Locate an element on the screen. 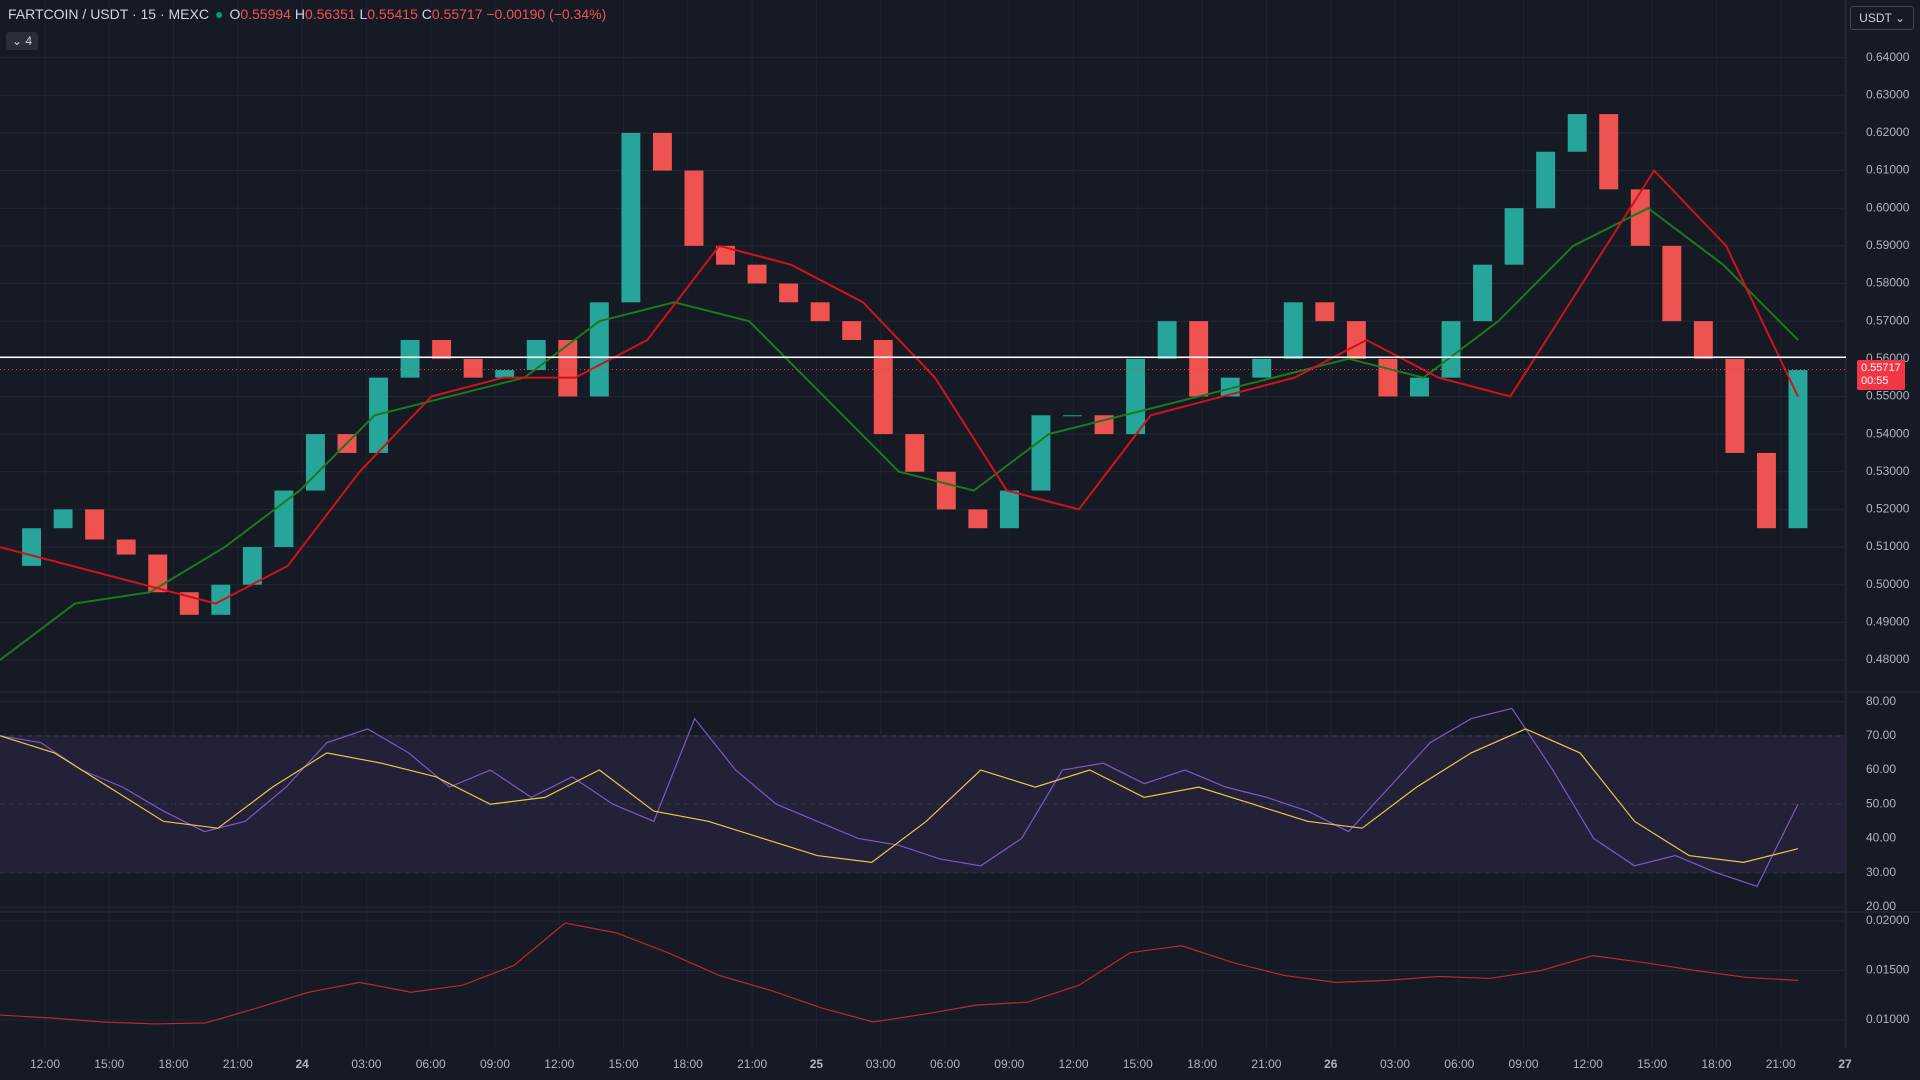  y-tick-label: 0.01500 is located at coordinates (1888, 970).